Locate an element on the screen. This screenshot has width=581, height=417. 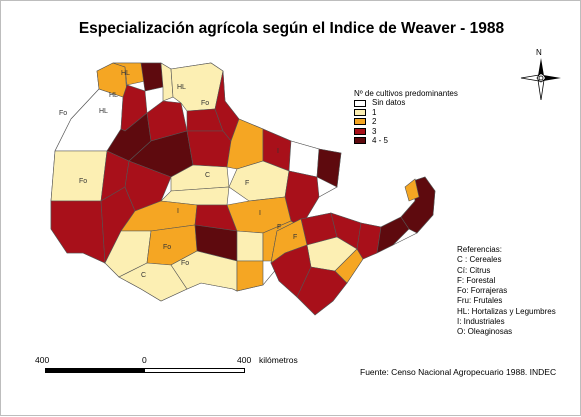
legend-item: 2 is located at coordinates (406, 121).